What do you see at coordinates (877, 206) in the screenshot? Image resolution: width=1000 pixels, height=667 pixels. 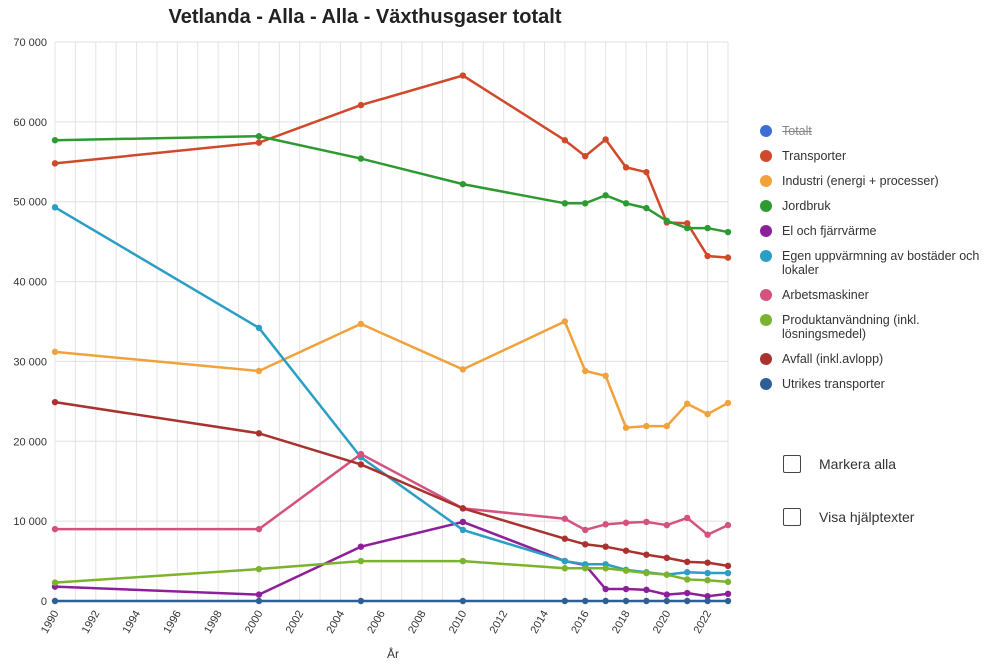 I see `legend-item: Jordbruk` at bounding box center [877, 206].